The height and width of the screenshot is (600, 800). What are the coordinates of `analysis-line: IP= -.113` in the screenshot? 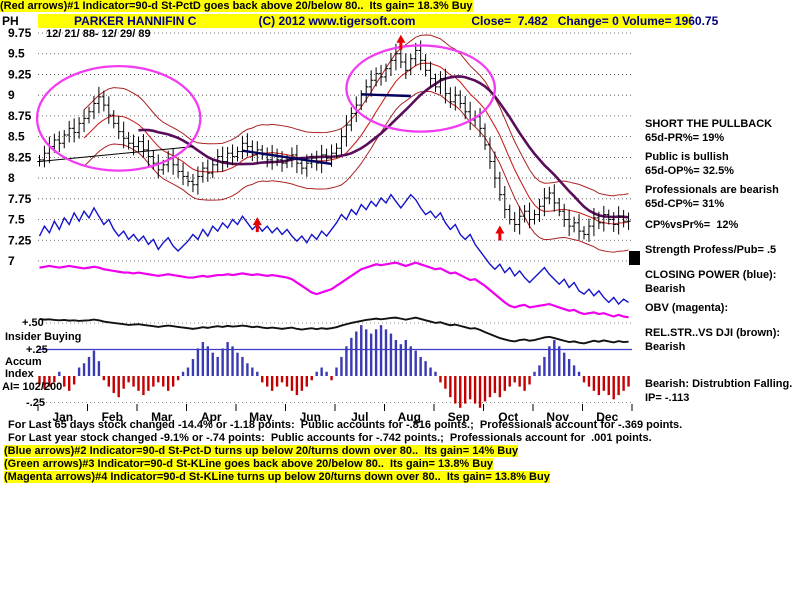 It's located at (667, 398).